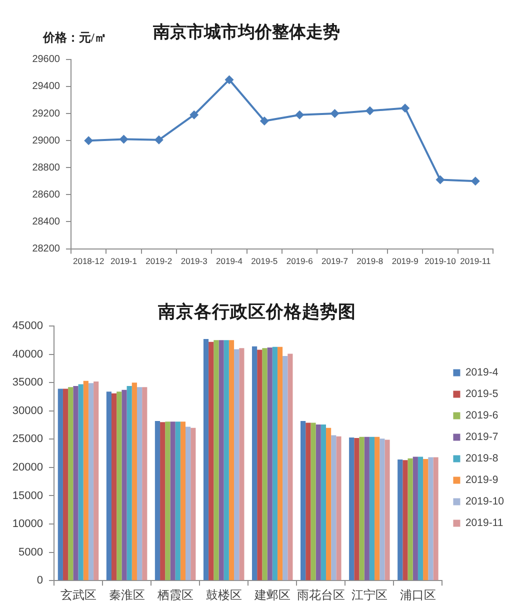 This screenshot has height=611, width=518. Describe the element at coordinates (74, 37) in the screenshot. I see `y-axis-title: 价格：元/㎡` at that location.